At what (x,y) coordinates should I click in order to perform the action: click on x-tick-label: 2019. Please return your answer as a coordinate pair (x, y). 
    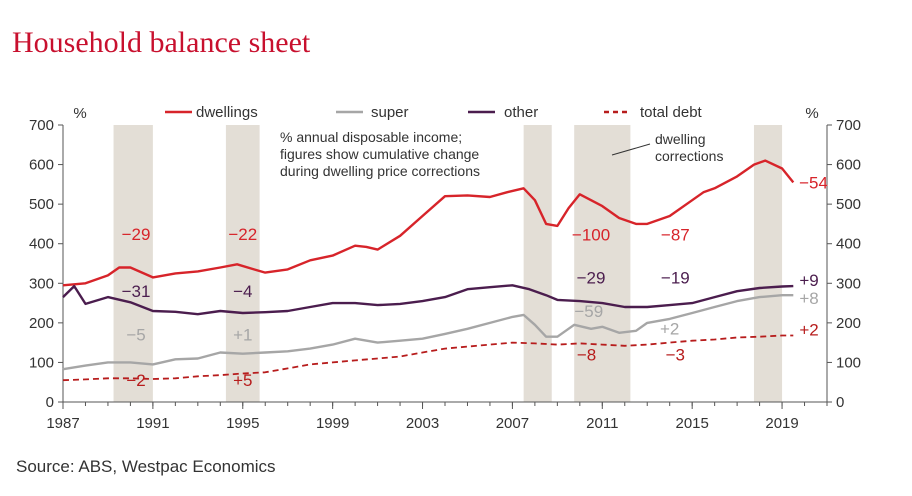
    Looking at the image, I should click on (781, 423).